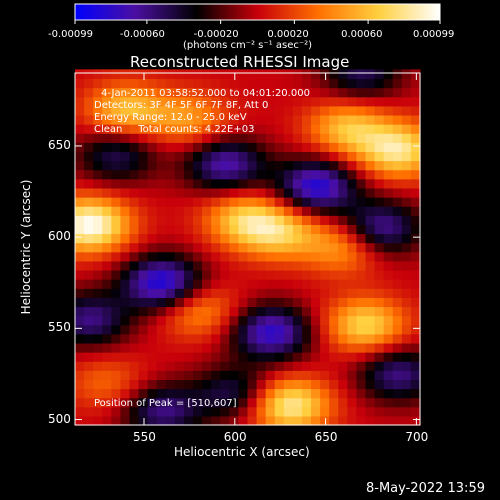 This screenshot has width=500, height=500. I want to click on colorbar, so click(257, 12).